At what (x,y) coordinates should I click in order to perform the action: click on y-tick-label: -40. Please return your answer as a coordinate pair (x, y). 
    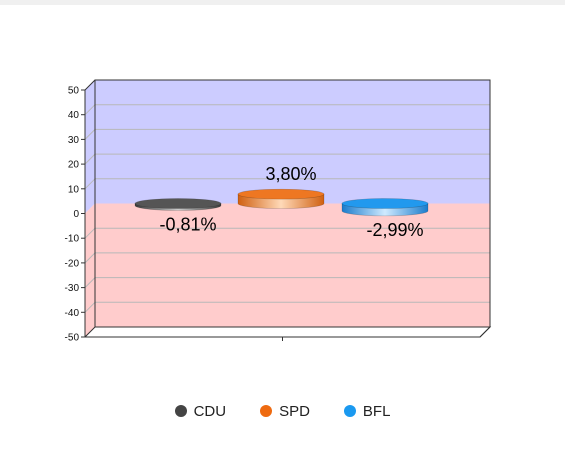
    Looking at the image, I should click on (72, 313).